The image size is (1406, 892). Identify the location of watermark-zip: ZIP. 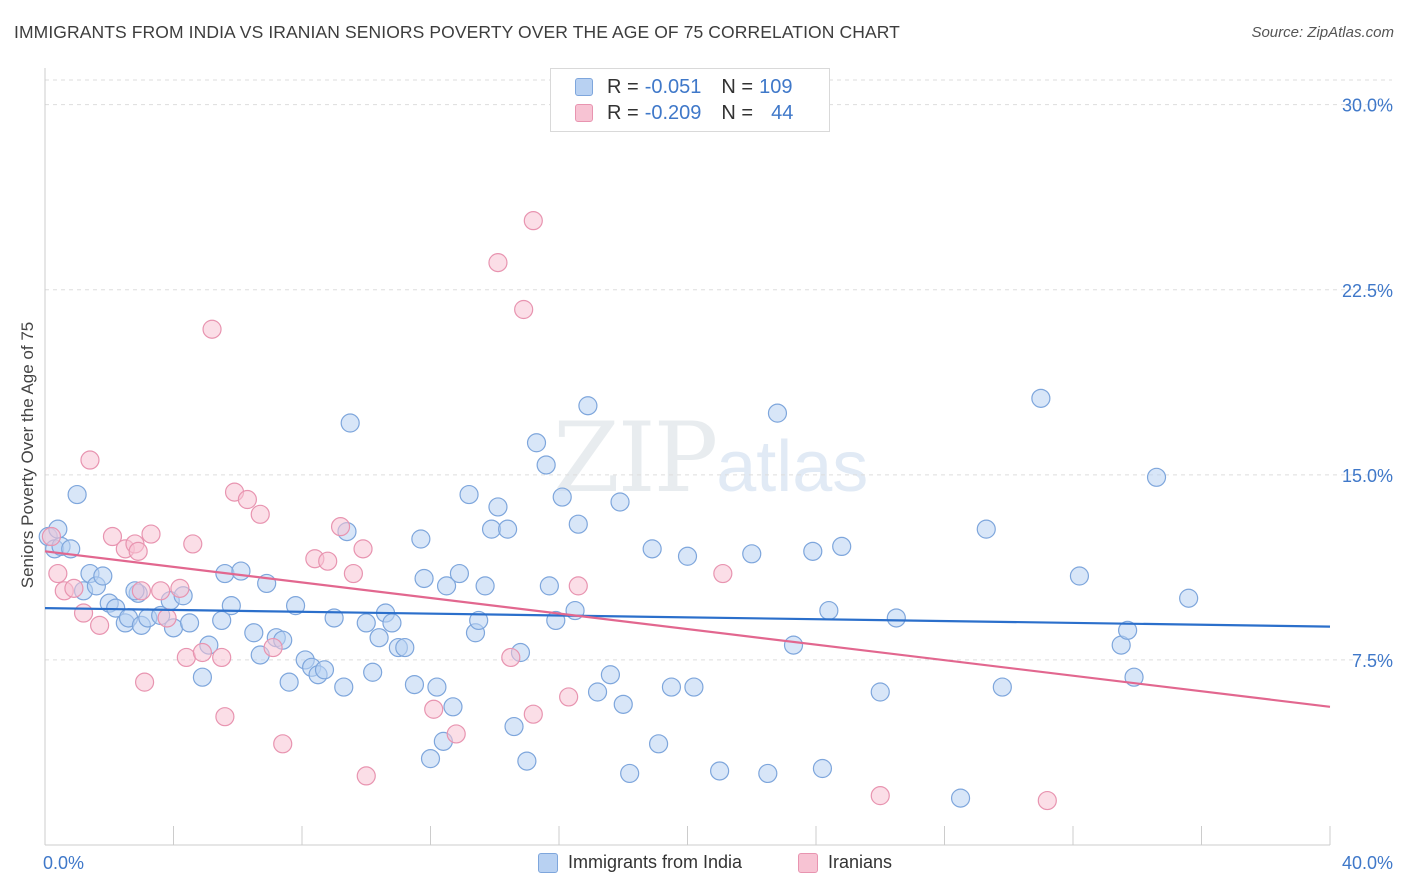
(635, 458).